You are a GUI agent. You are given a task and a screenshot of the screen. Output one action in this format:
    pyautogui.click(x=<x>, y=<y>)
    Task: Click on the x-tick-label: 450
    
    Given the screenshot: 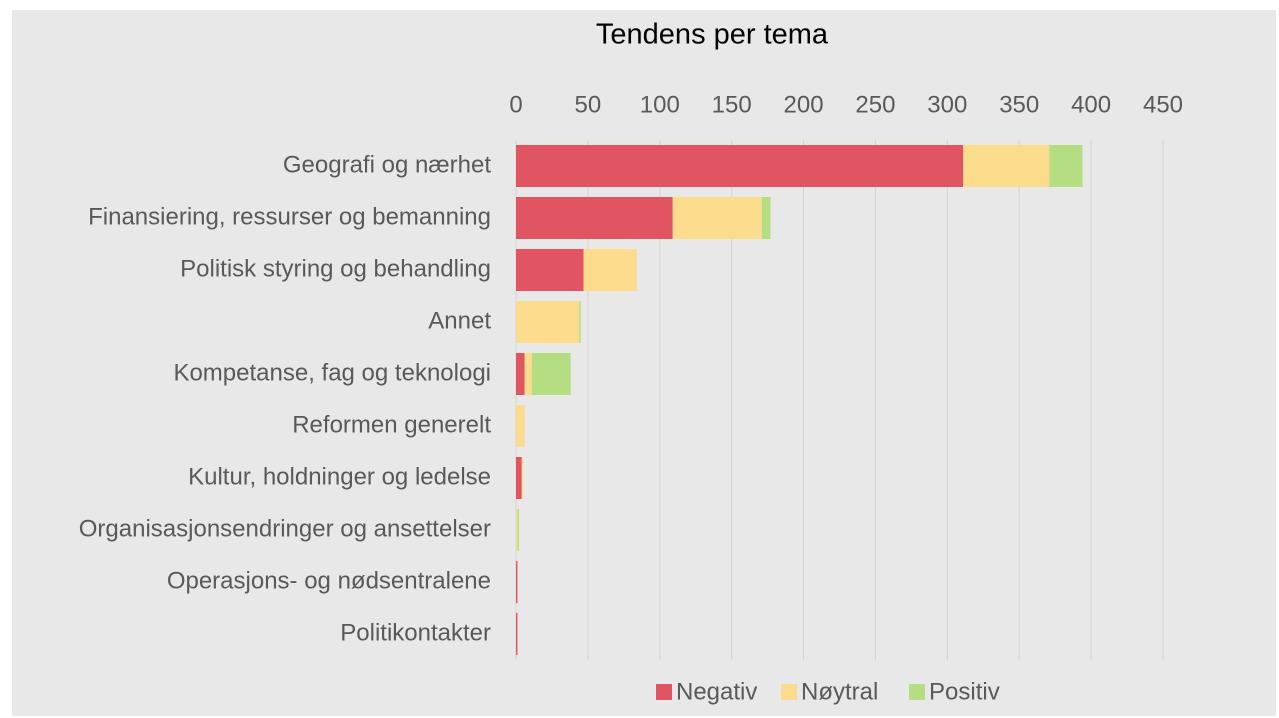 What is the action you would take?
    pyautogui.click(x=1163, y=104)
    